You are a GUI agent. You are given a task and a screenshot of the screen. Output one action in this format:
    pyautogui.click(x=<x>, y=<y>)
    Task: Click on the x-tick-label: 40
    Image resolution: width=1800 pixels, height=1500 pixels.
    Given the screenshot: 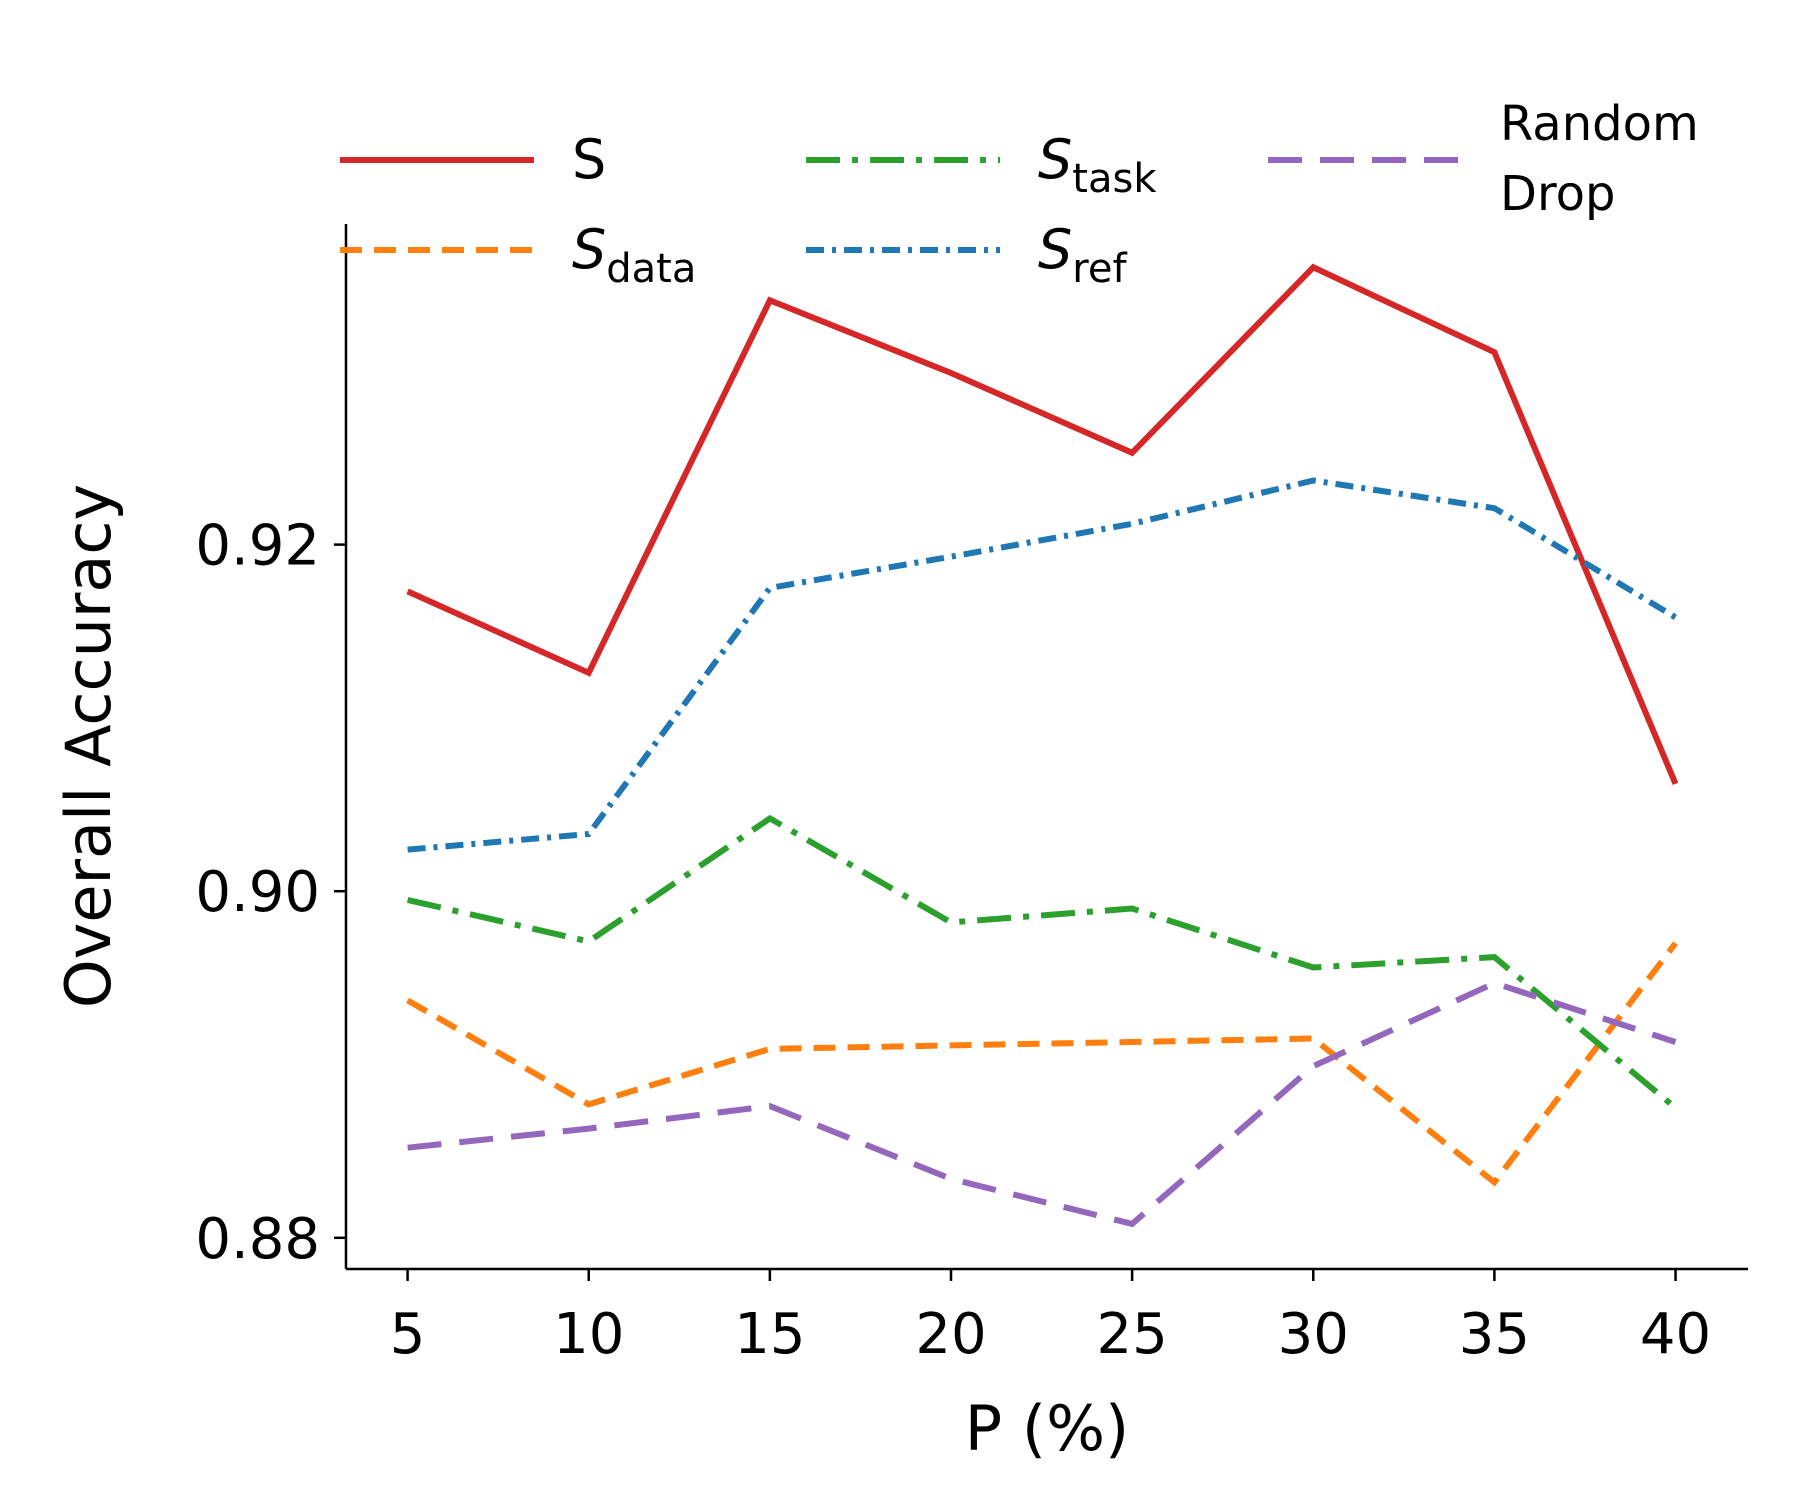 What is the action you would take?
    pyautogui.click(x=1675, y=1334)
    